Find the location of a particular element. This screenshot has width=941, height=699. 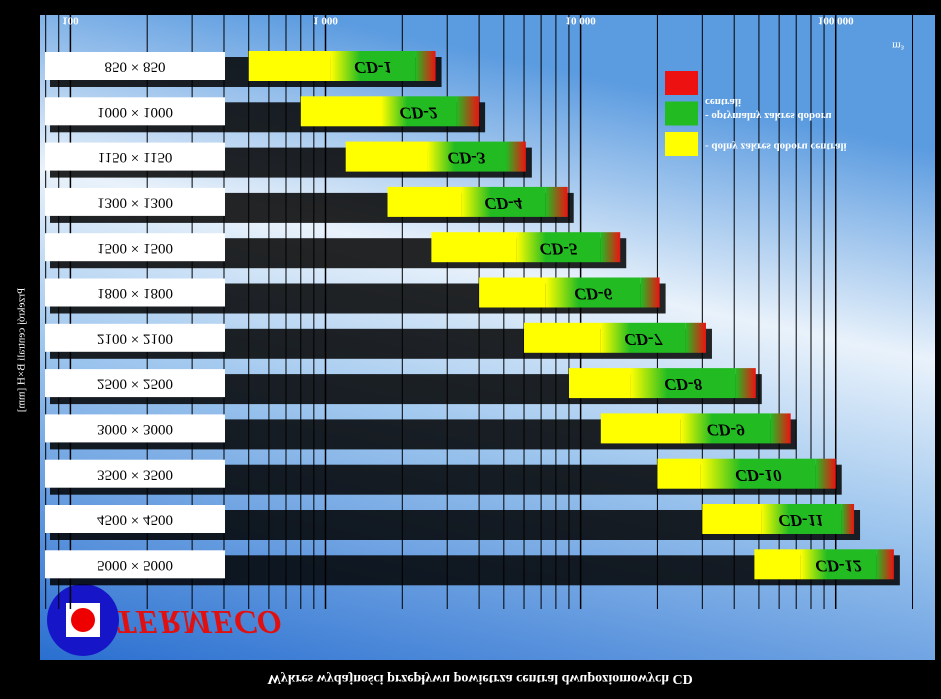

size-label: 1300 × 1300 is located at coordinates (135, 202).